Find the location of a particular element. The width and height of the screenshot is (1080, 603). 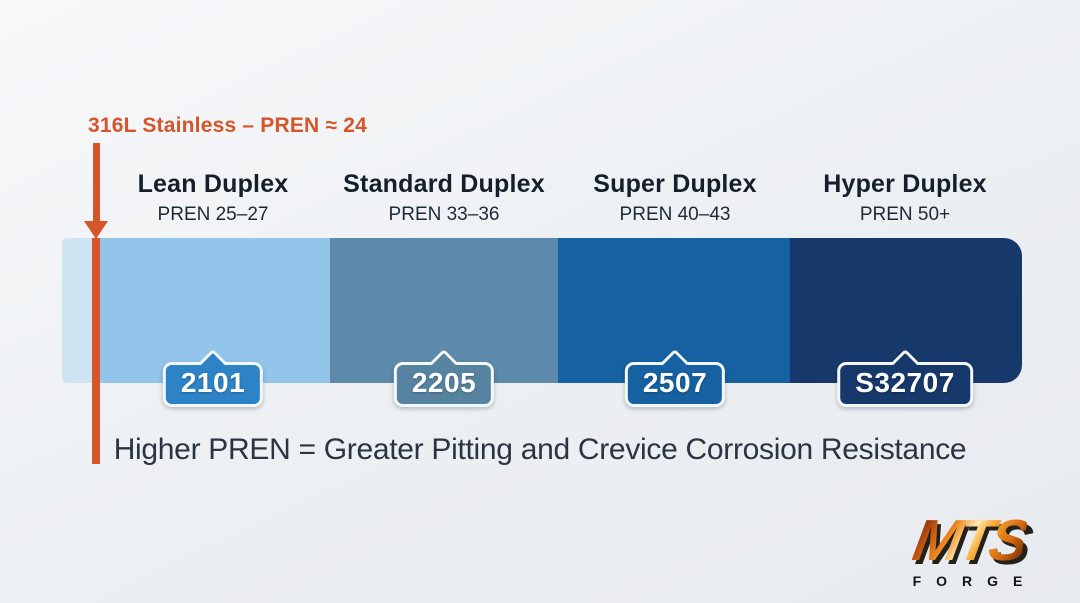

logo-forge-label: FORGE is located at coordinates (975, 581).